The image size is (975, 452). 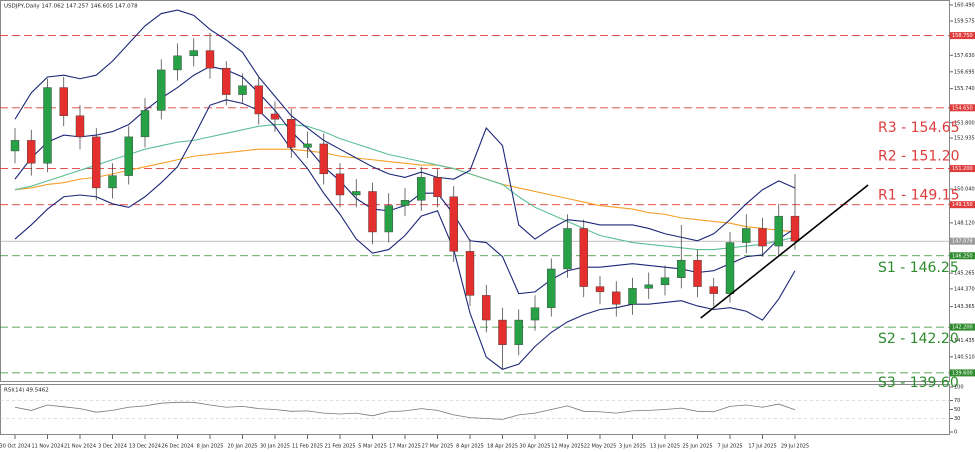 I want to click on level-label: S1 - 146.25, so click(x=918, y=268).